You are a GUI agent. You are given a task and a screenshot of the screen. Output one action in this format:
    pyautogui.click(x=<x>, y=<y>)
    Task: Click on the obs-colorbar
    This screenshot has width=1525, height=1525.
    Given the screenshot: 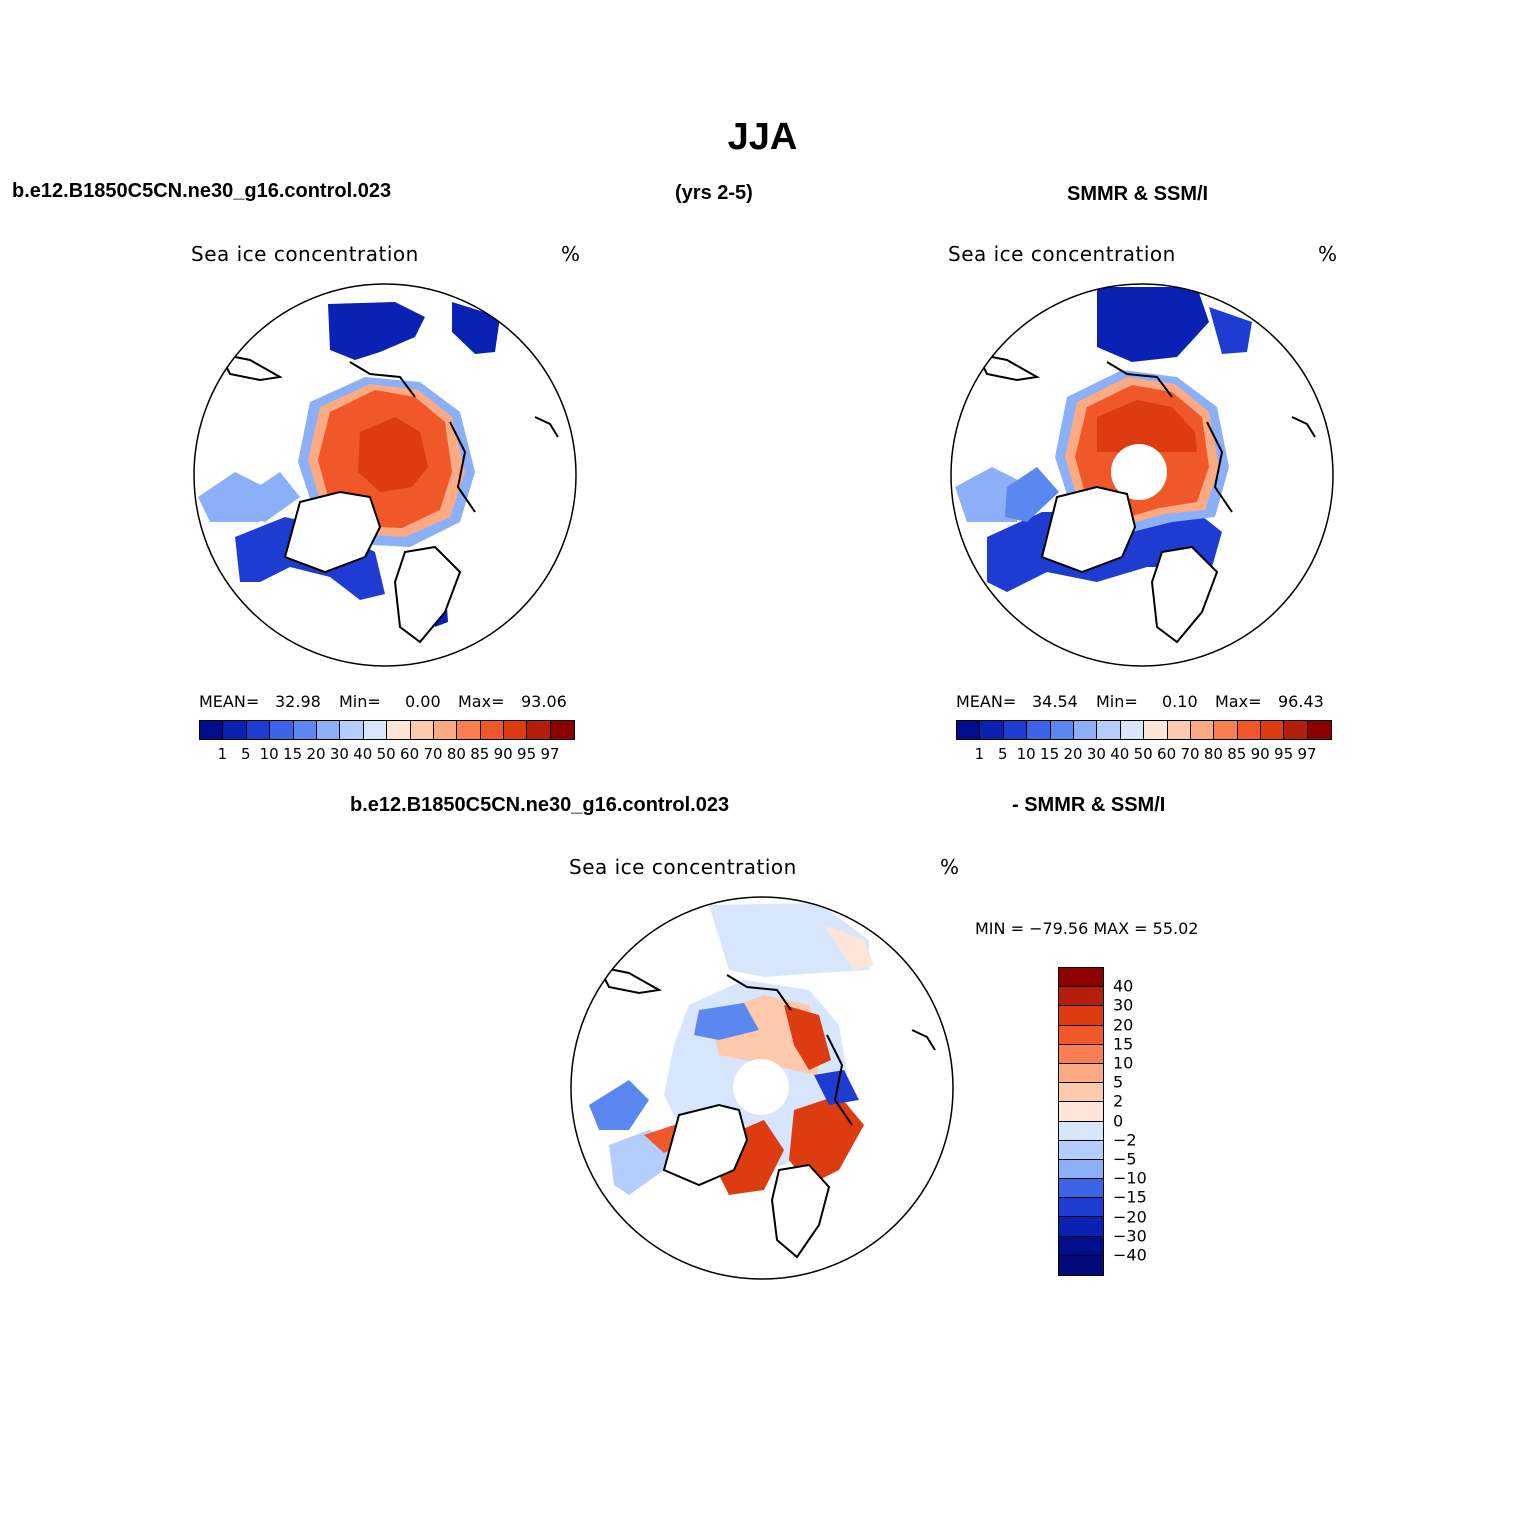 What is the action you would take?
    pyautogui.click(x=1144, y=730)
    